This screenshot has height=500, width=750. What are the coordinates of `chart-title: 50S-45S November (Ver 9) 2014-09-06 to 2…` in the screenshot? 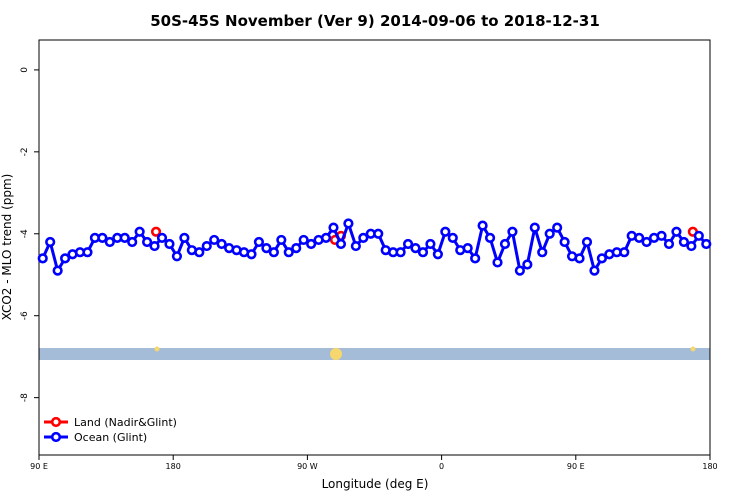 It's located at (375, 21).